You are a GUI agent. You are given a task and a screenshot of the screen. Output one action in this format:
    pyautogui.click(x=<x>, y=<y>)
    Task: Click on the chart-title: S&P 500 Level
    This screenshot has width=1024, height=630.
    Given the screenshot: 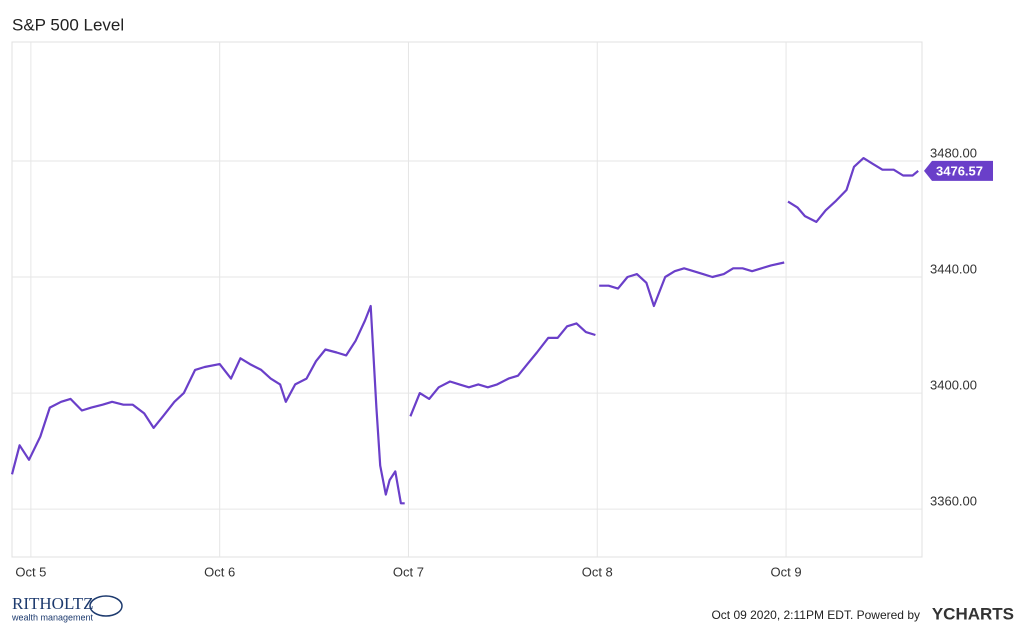 What is the action you would take?
    pyautogui.click(x=68, y=24)
    